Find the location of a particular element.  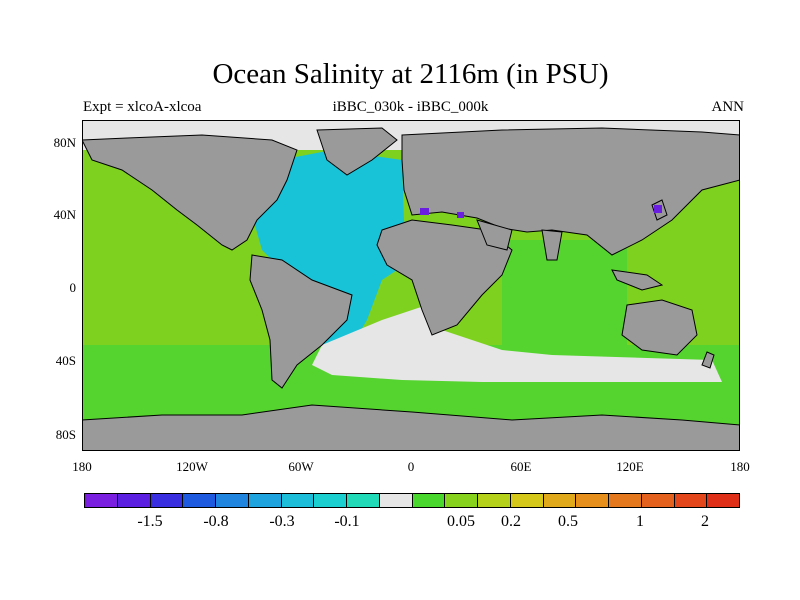

colorbar-label: -0.8 is located at coordinates (216, 521).